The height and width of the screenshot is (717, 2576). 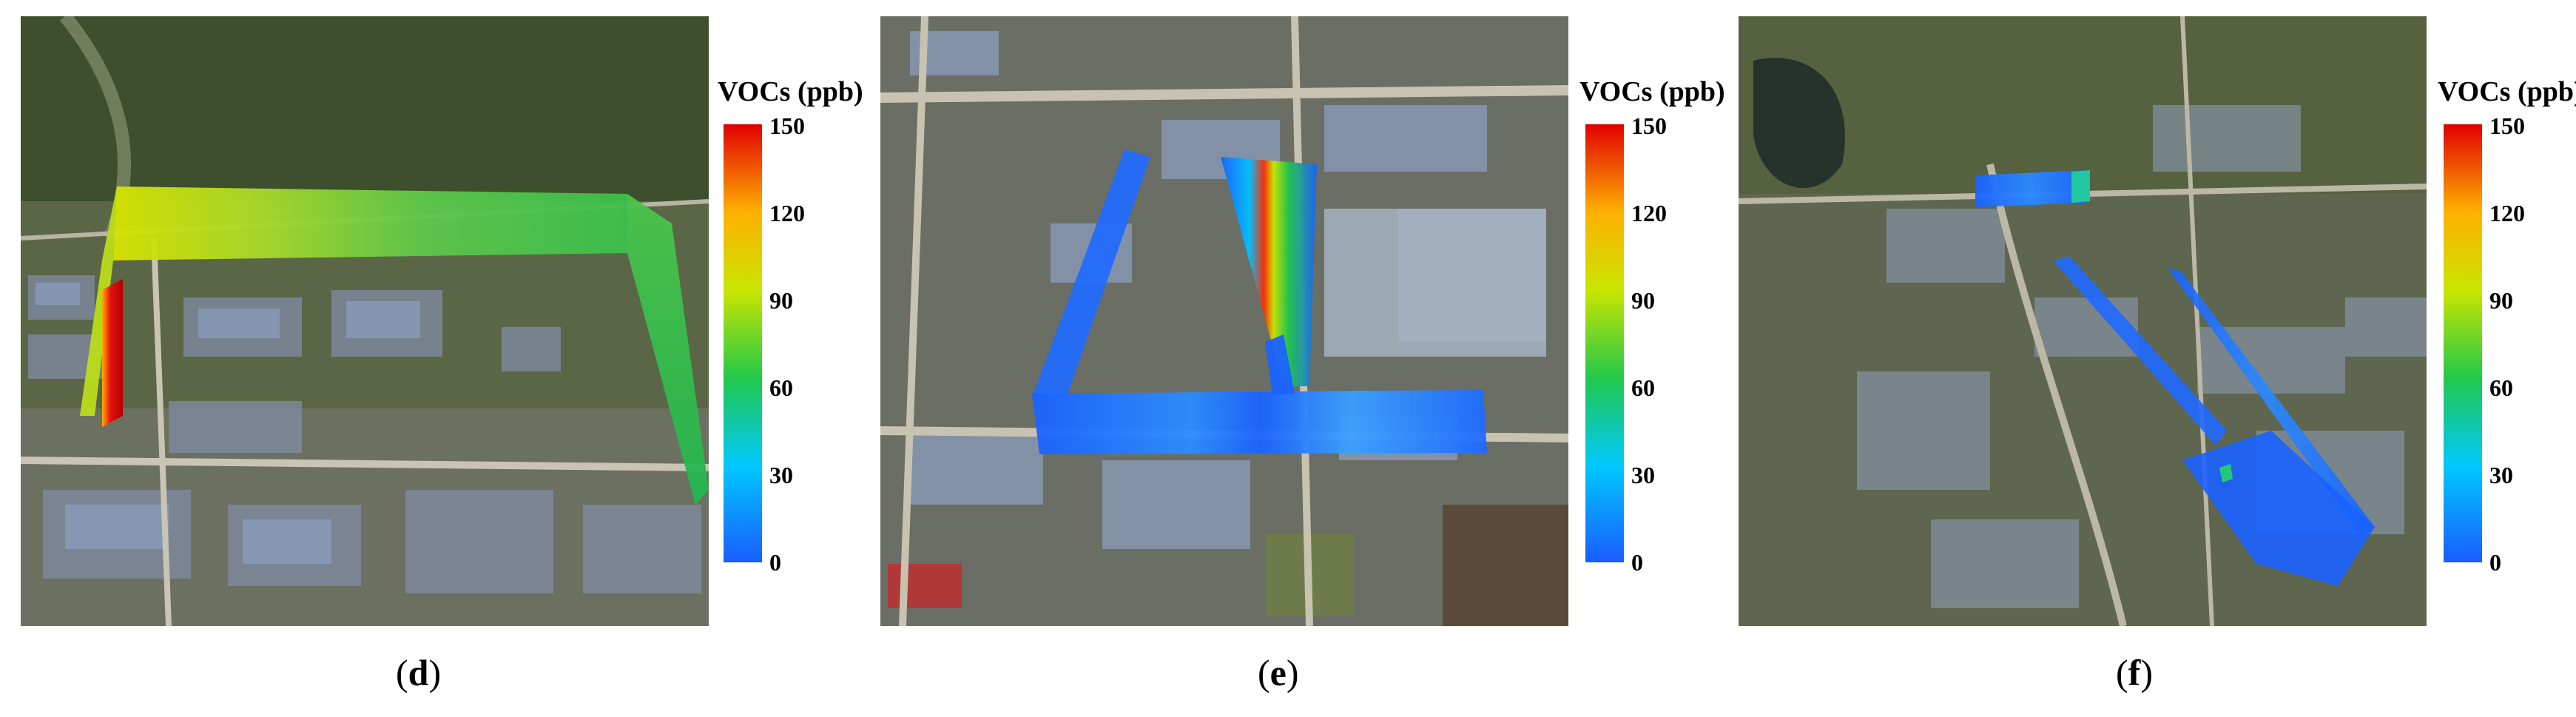 What do you see at coordinates (2507, 91) in the screenshot?
I see `colorbar-title-f: VOCs (ppb)` at bounding box center [2507, 91].